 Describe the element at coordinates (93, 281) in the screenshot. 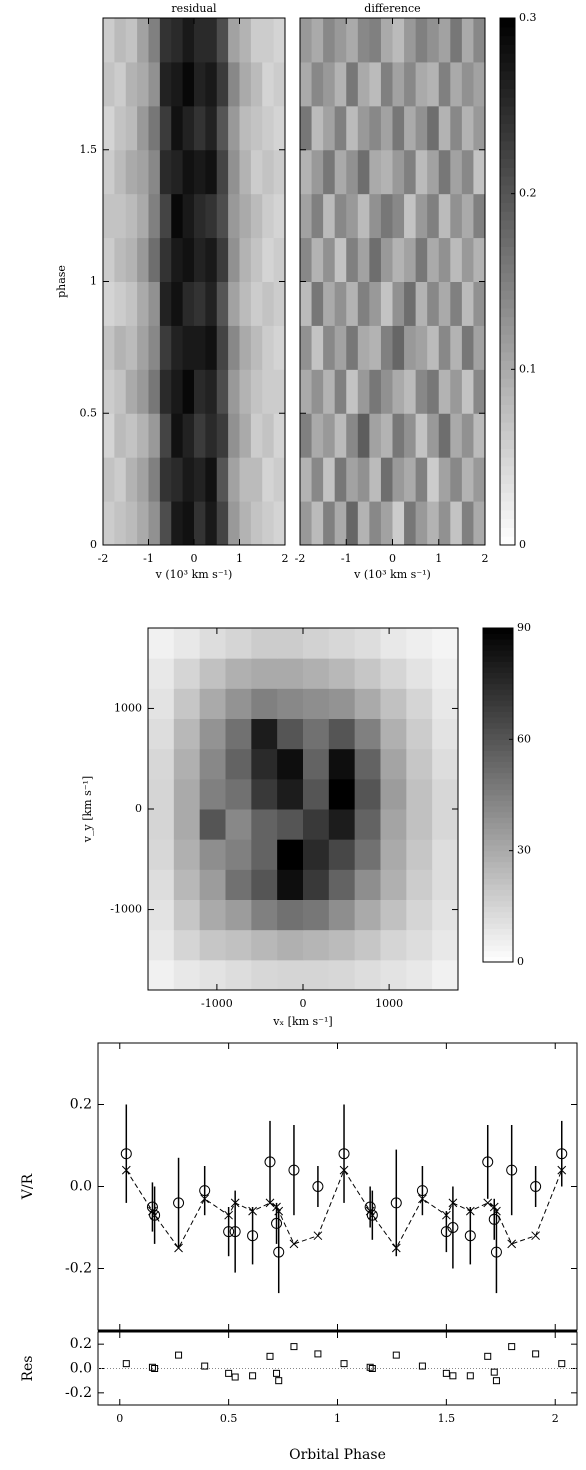

I see `y-tick-label: 1` at that location.